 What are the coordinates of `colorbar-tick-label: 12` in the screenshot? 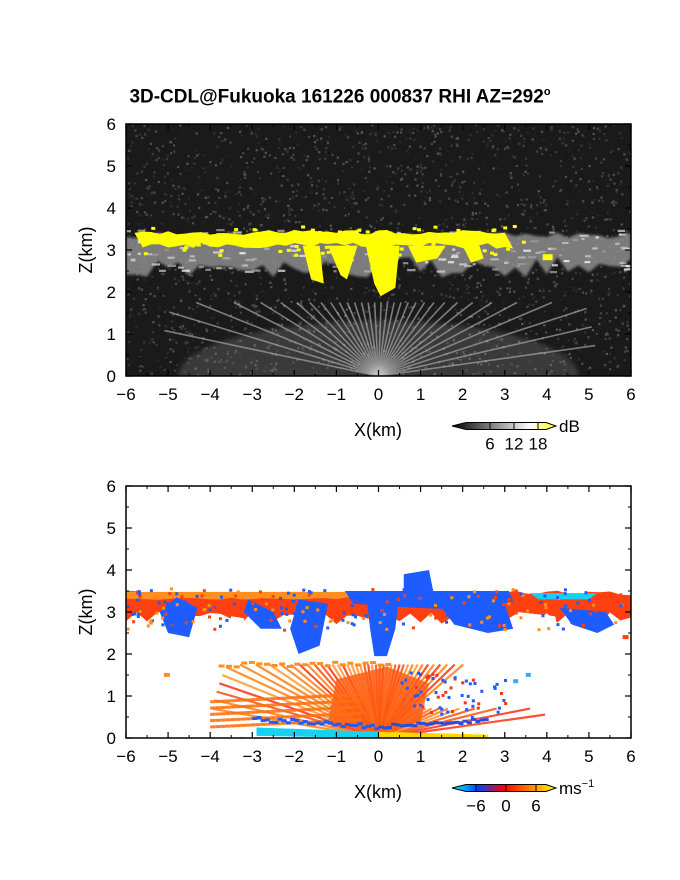 It's located at (514, 444).